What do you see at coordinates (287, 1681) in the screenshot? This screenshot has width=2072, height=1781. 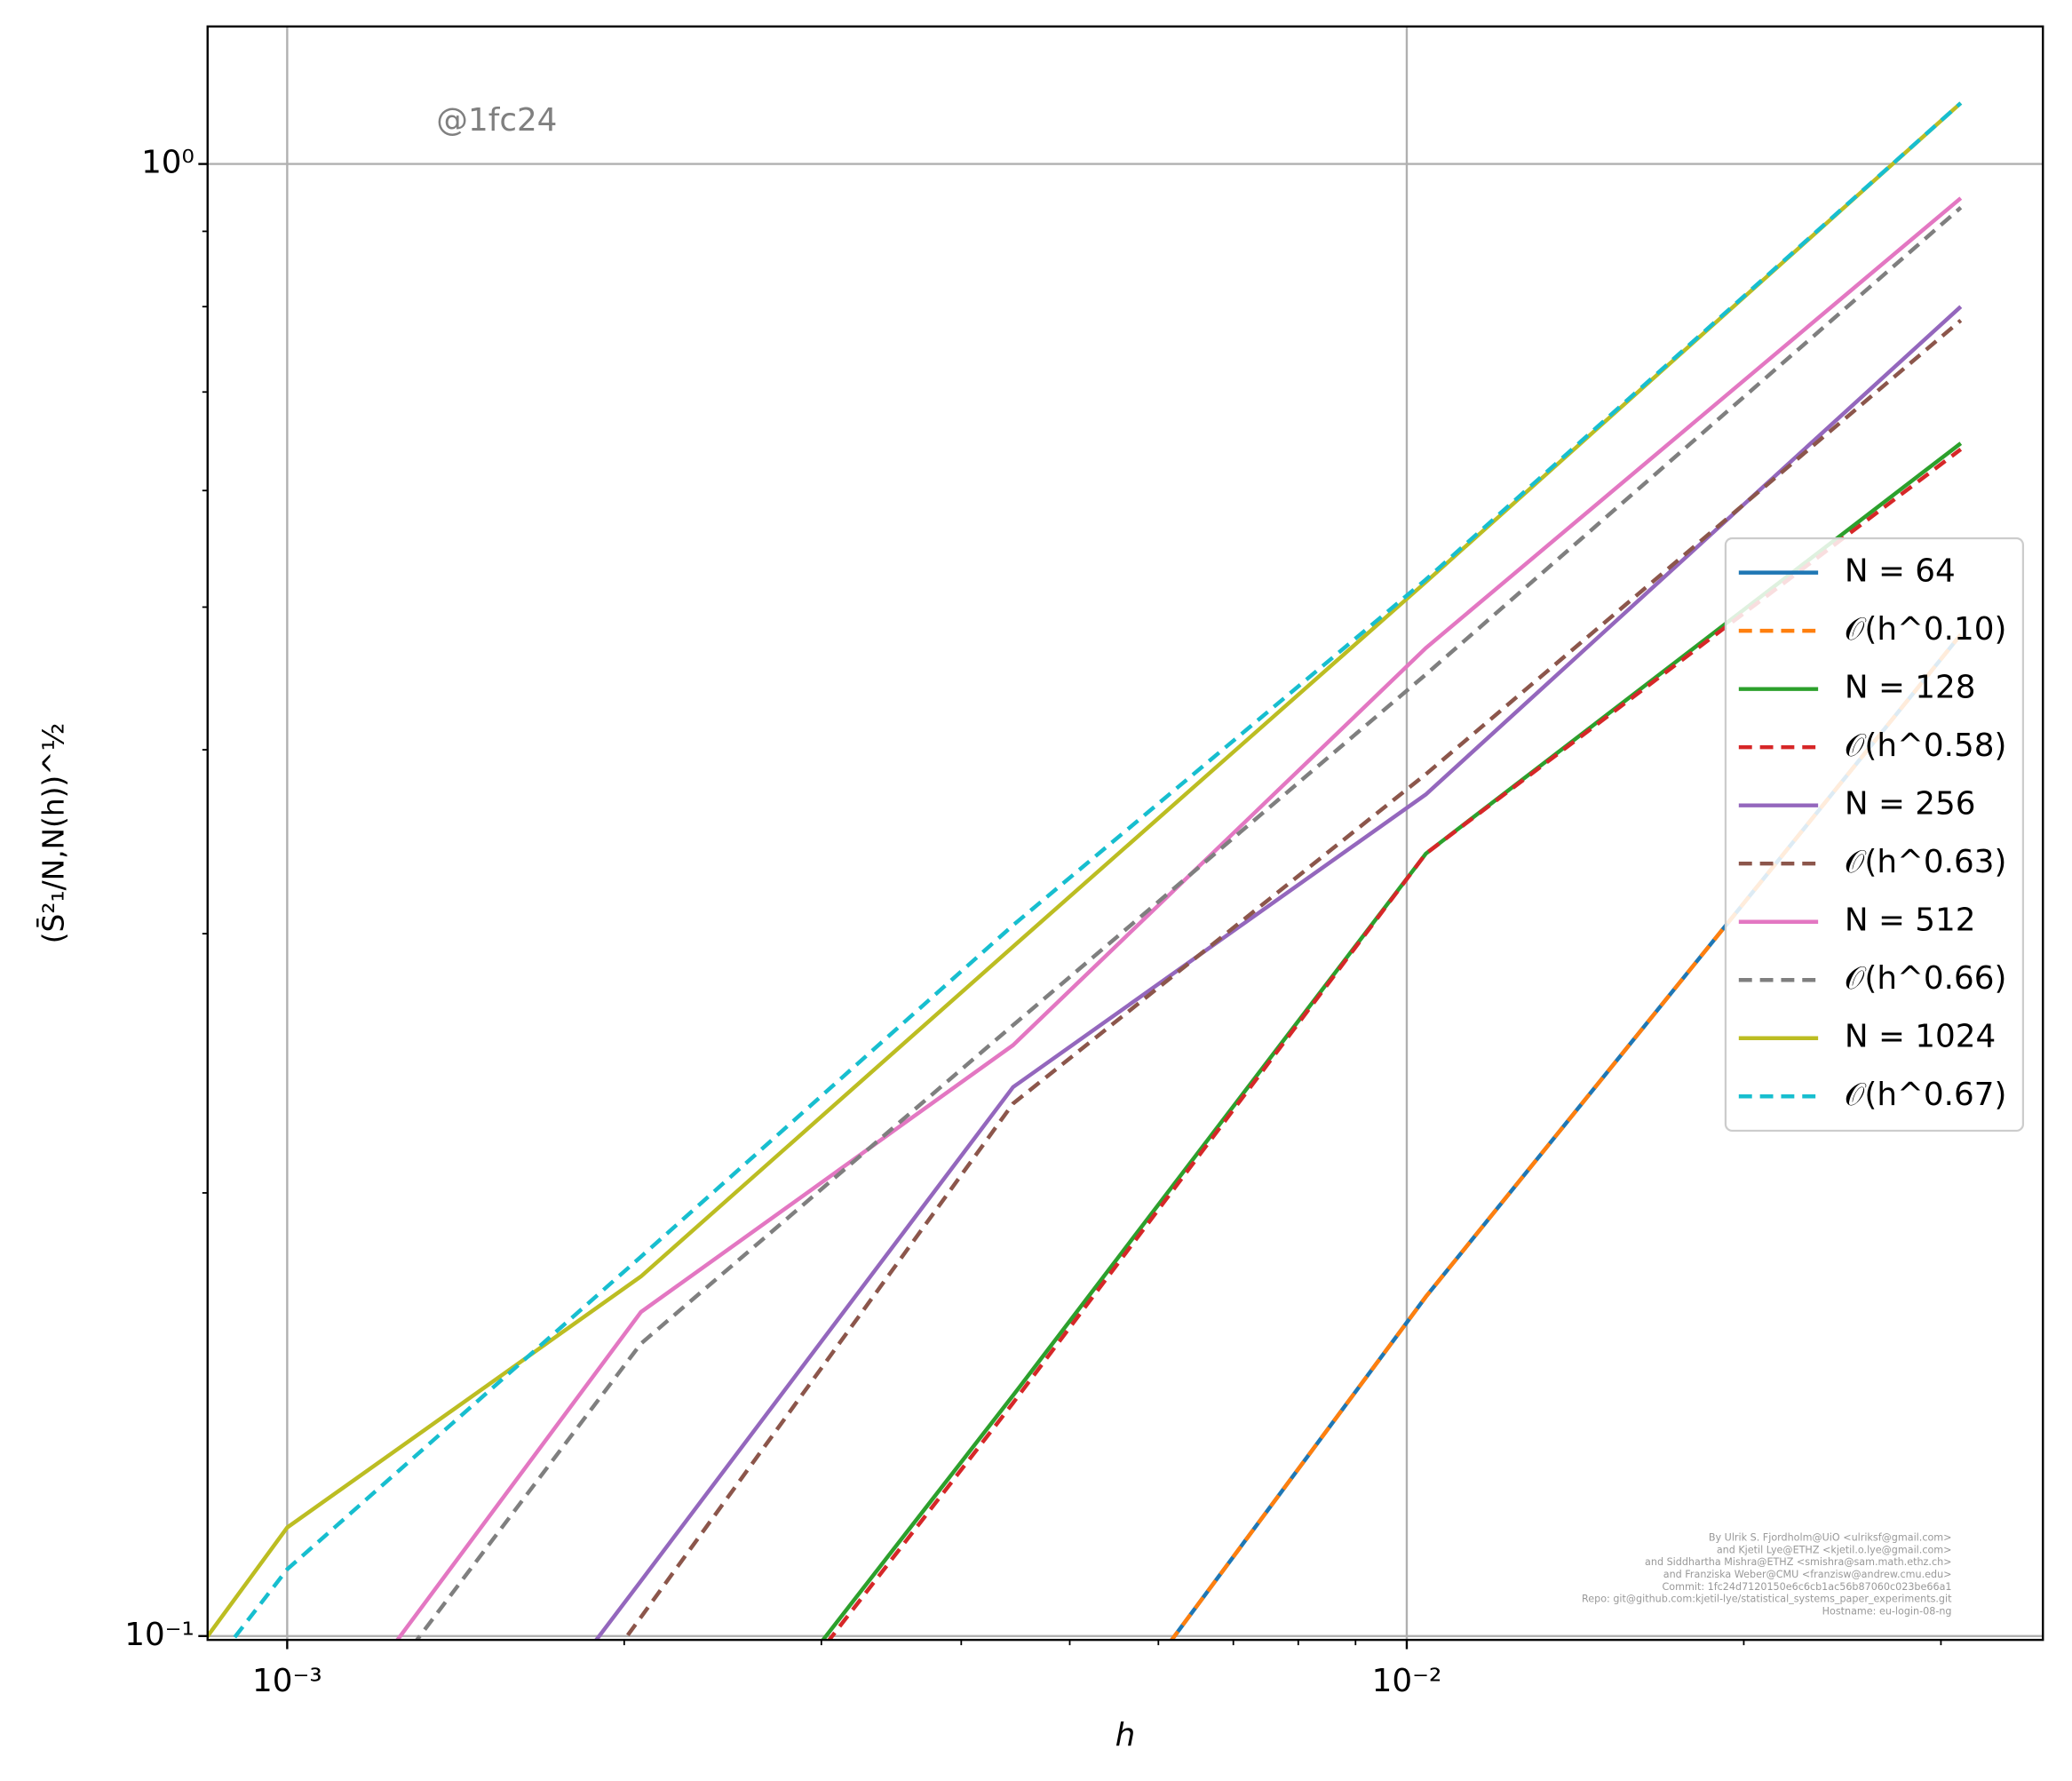 I see `x-tick-label: 10⁻³` at bounding box center [287, 1681].